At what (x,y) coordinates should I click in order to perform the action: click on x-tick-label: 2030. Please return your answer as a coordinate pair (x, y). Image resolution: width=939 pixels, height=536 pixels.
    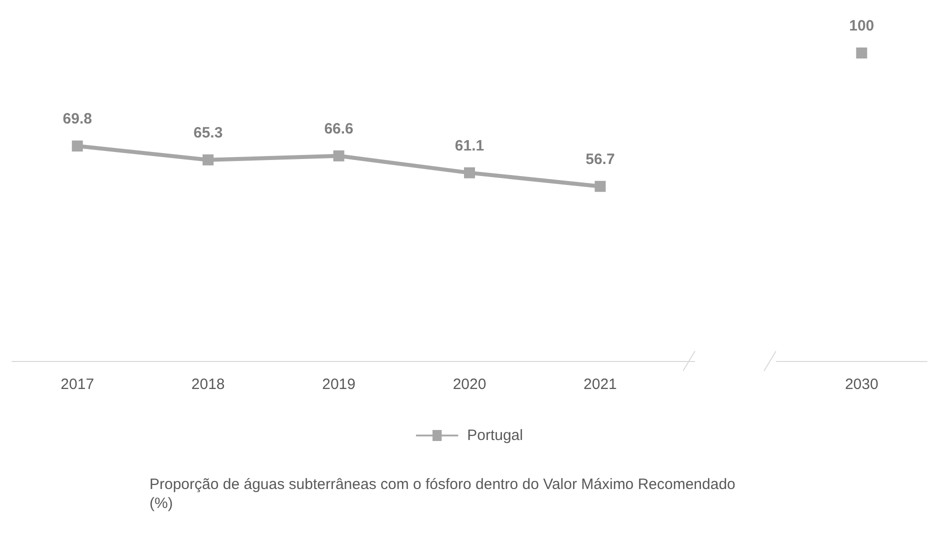
    Looking at the image, I should click on (861, 384).